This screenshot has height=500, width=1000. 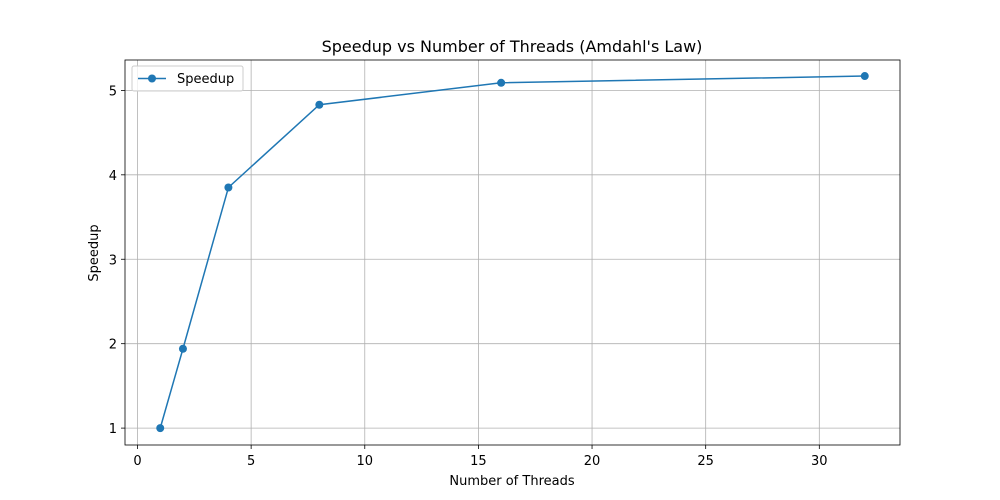 I want to click on y-tick-label: 5, so click(x=113, y=91).